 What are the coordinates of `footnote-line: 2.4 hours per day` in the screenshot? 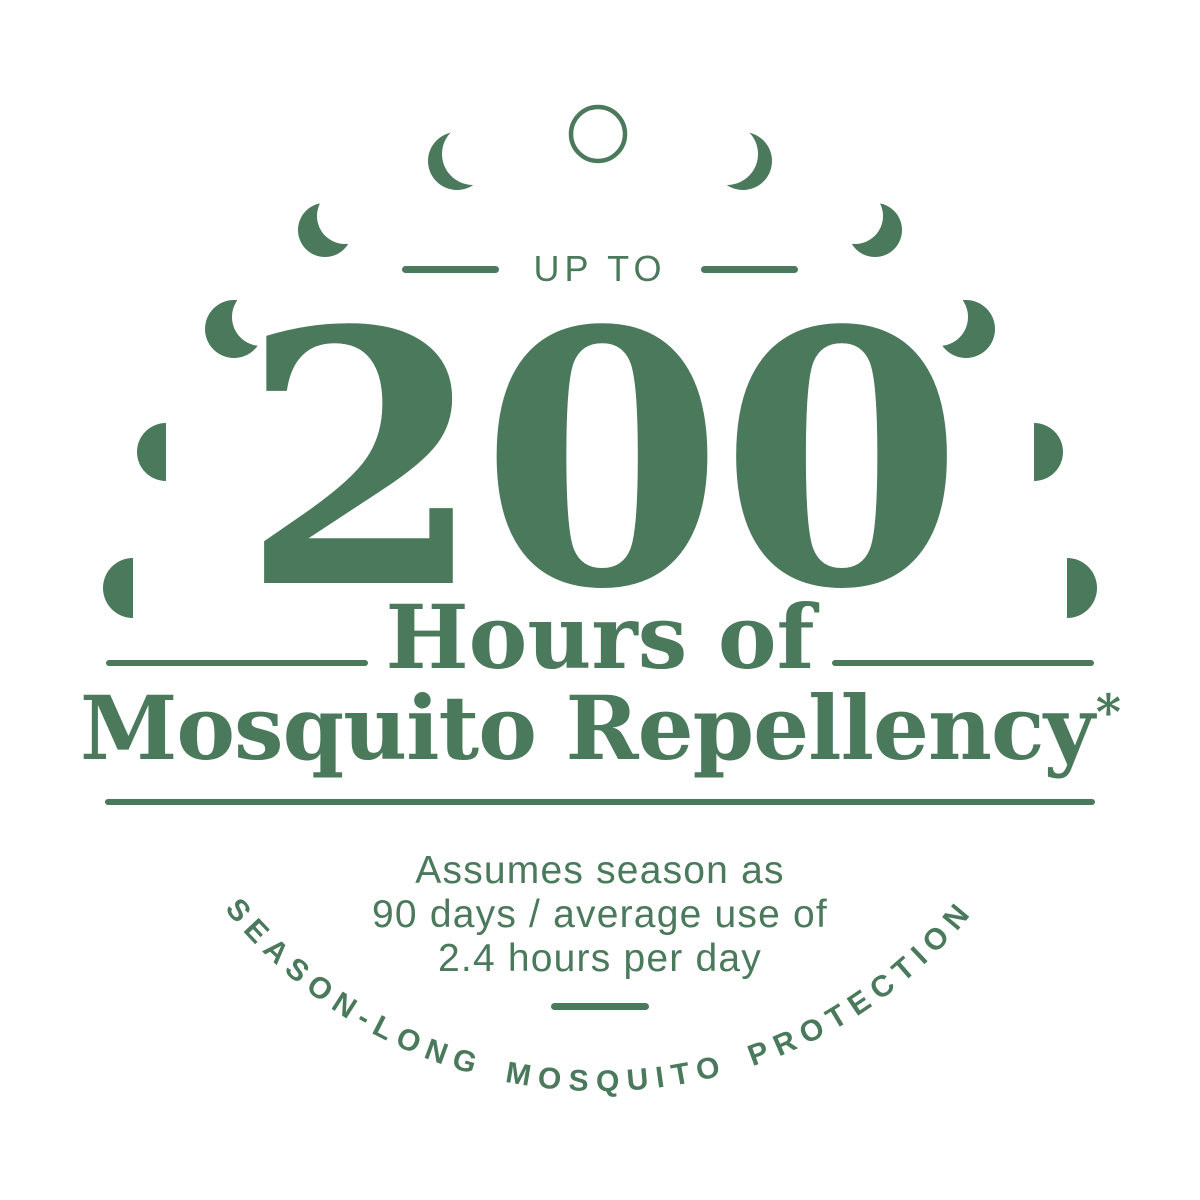 It's located at (600, 958).